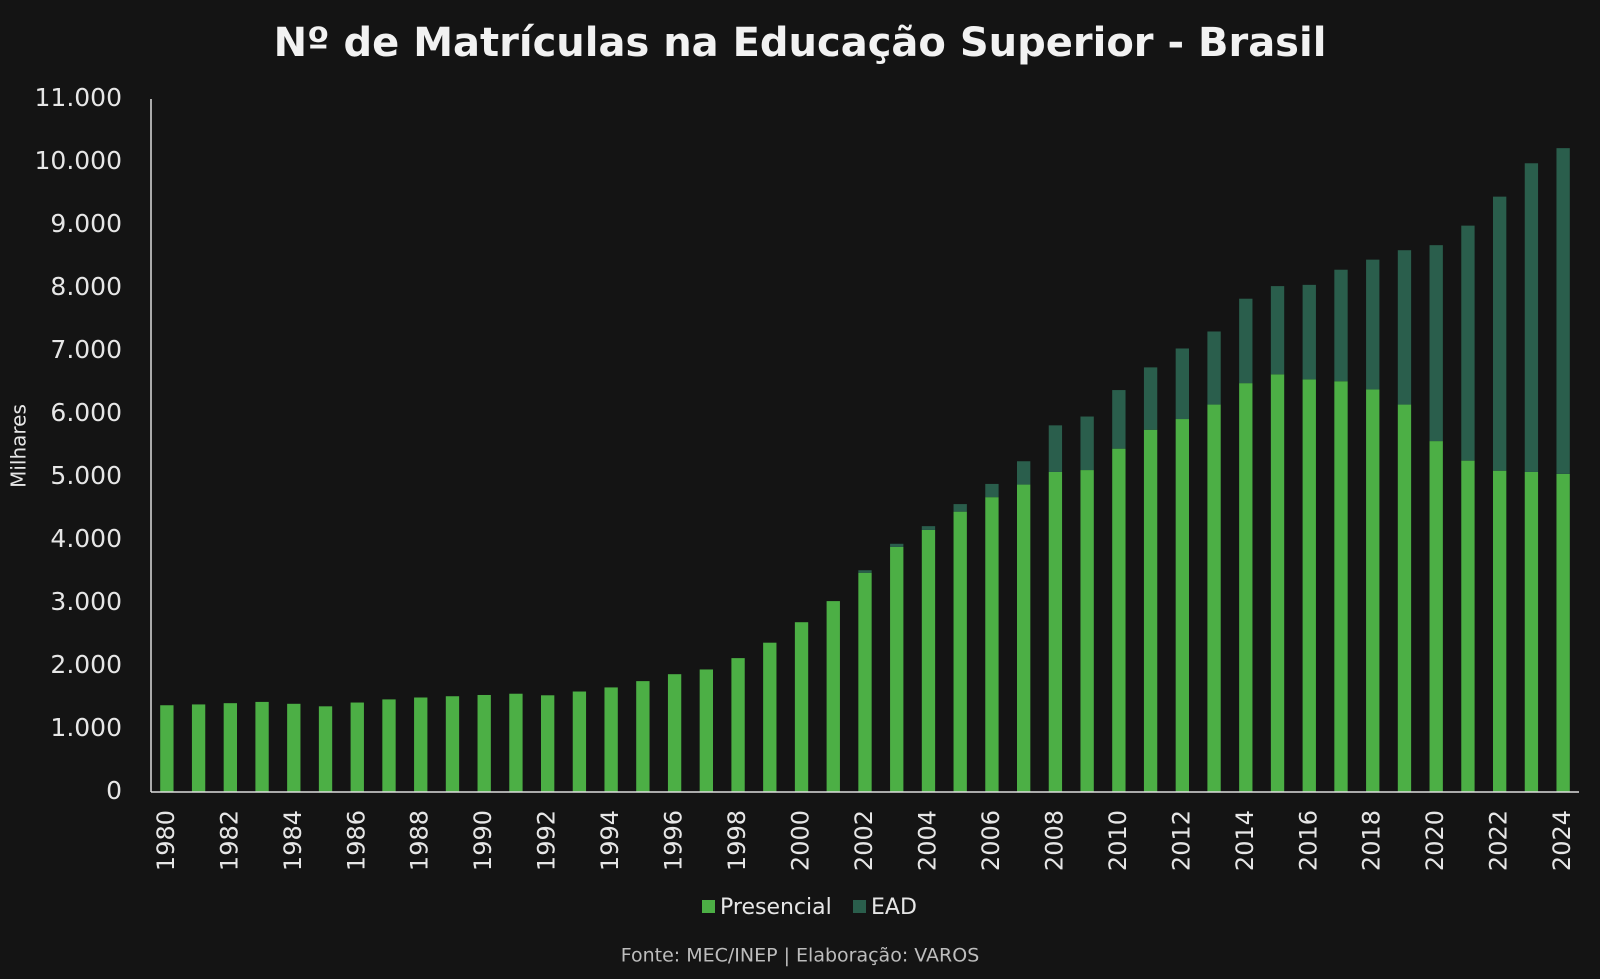  I want to click on x-tick-label: 2010, so click(1118, 840).